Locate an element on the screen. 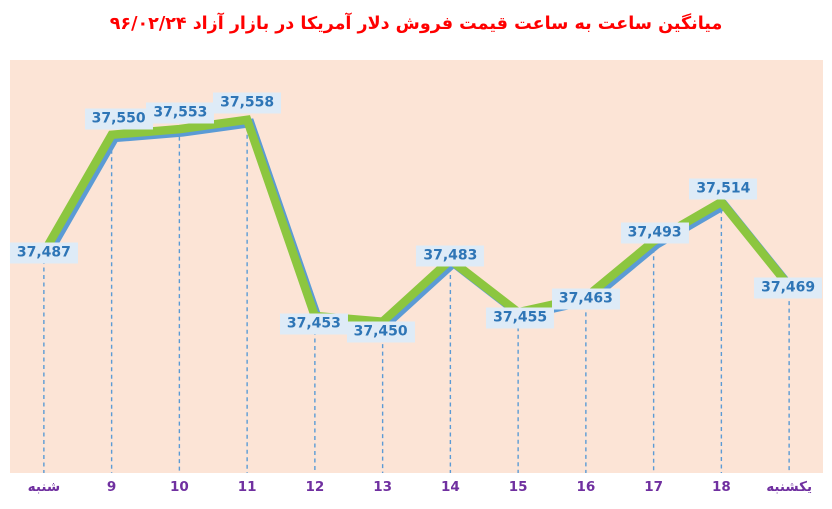 This screenshot has width=832, height=509. x-axis-label: 15 is located at coordinates (518, 487).